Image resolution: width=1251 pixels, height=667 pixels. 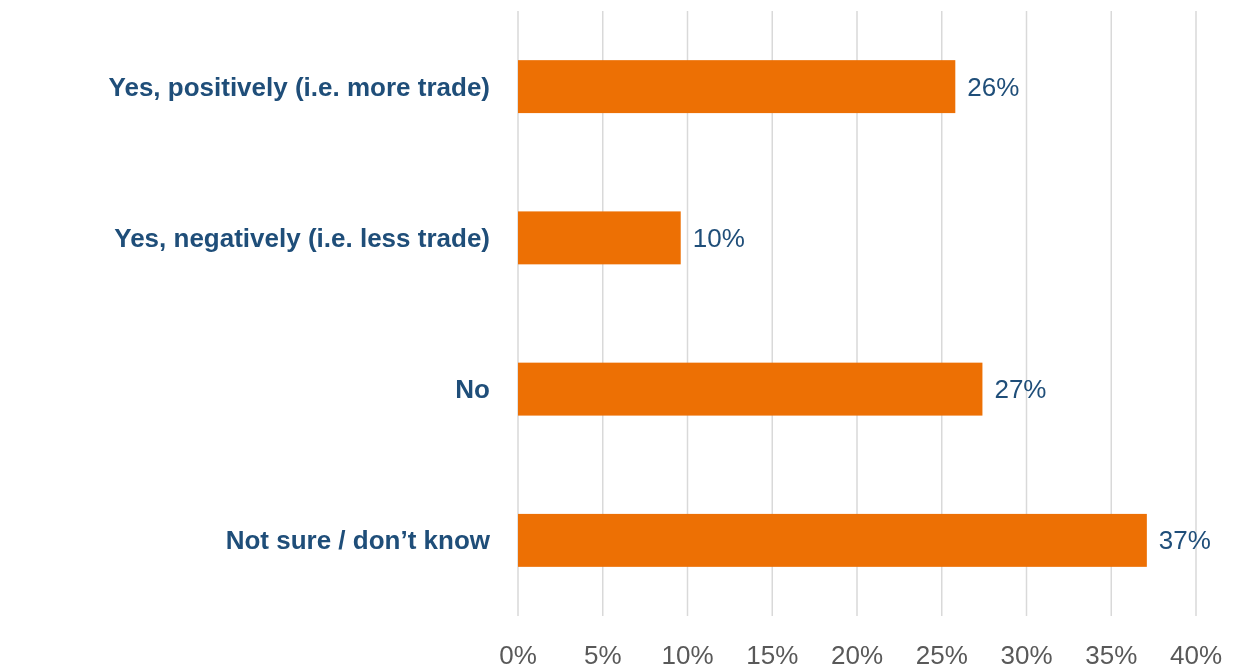 I want to click on x-tick-label: 5%, so click(x=602, y=653).